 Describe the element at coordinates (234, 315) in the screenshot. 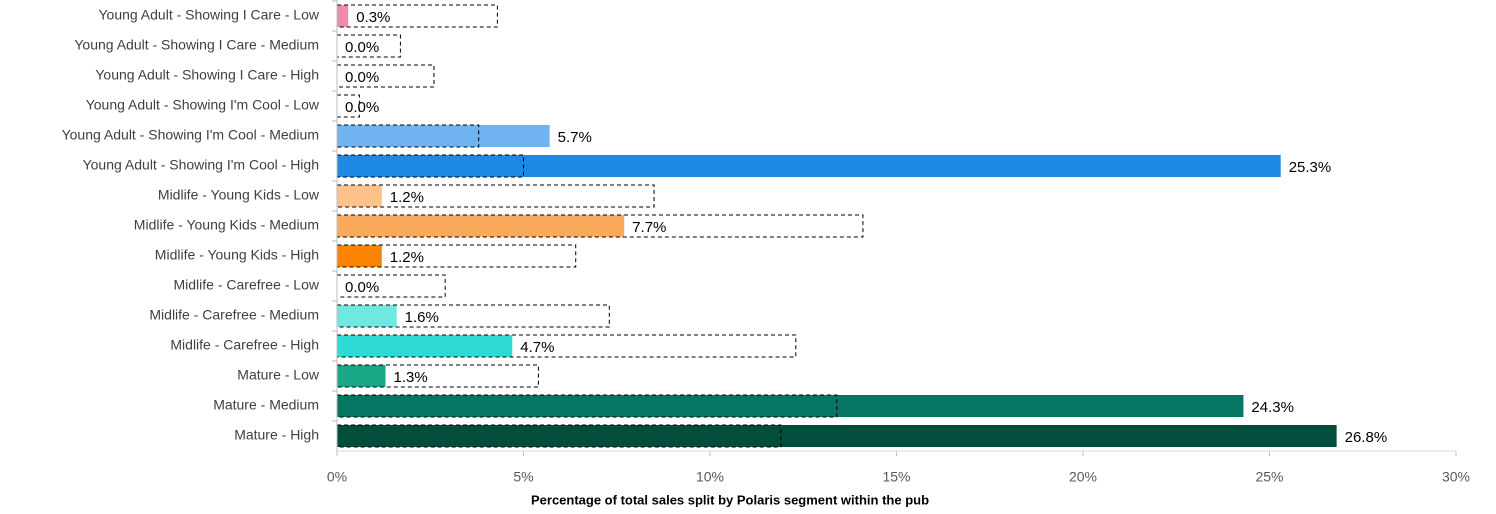

I see `y-tick-label: Midlife - Carefree - Medium` at that location.